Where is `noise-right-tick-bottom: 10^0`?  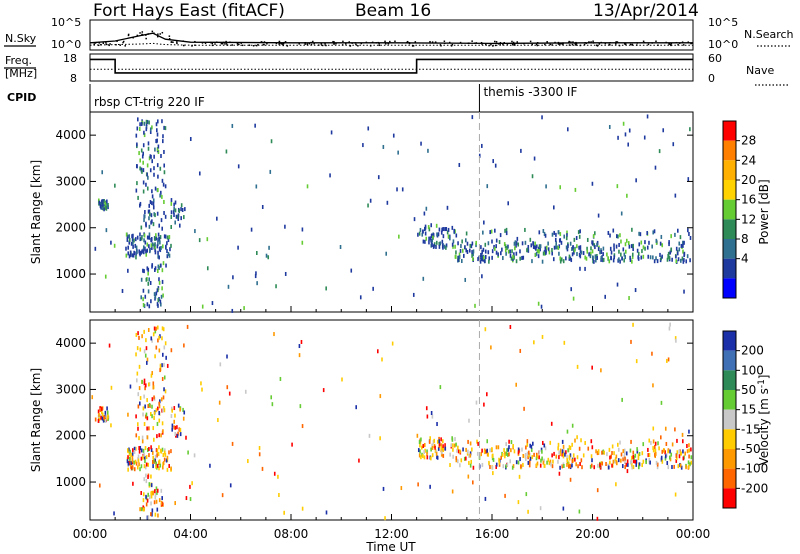
noise-right-tick-bottom: 10^0 is located at coordinates (723, 44).